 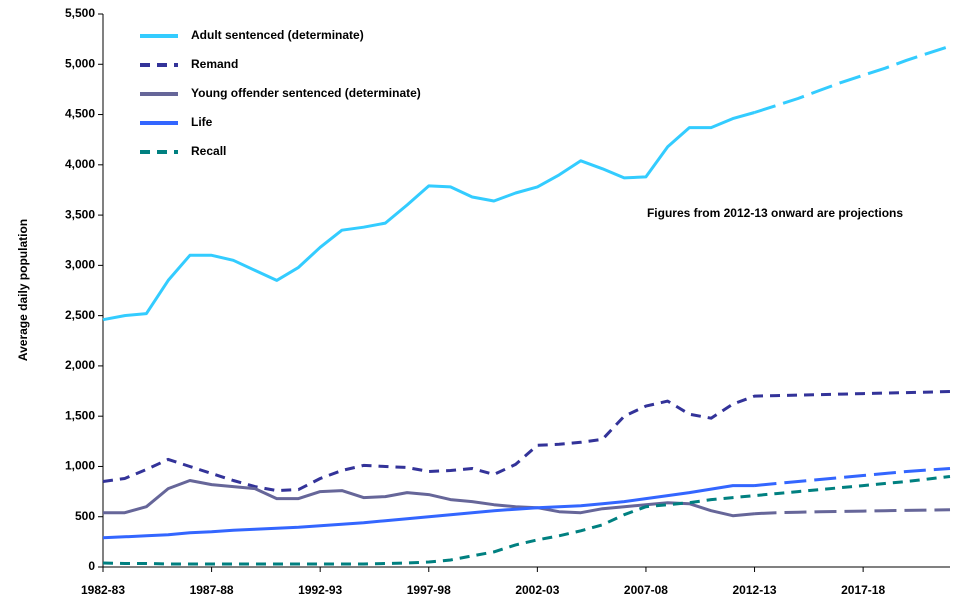 What do you see at coordinates (103, 590) in the screenshot?
I see `x-tick-label: 1982-83` at bounding box center [103, 590].